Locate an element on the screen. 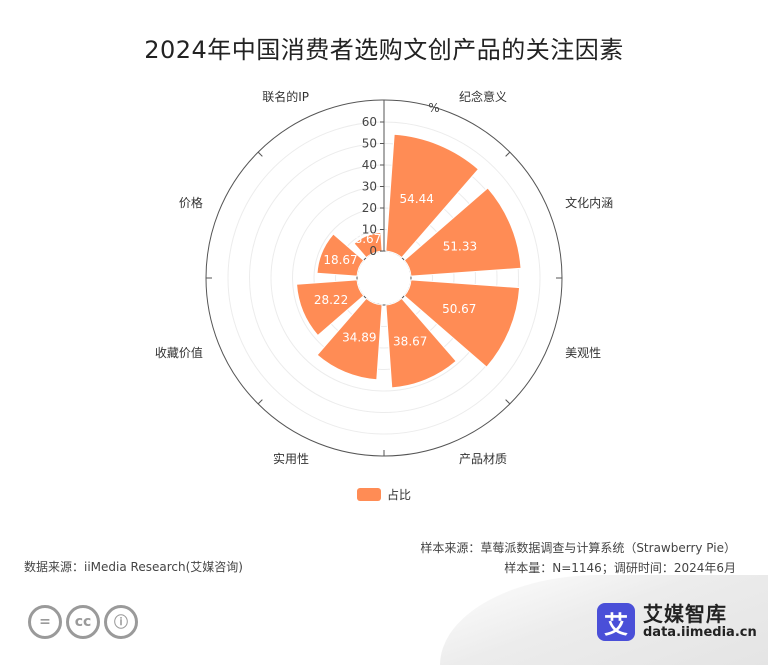 This screenshot has height=665, width=768. brand-logo: 艾 艾媒智库 data.iimedia.cn is located at coordinates (677, 622).